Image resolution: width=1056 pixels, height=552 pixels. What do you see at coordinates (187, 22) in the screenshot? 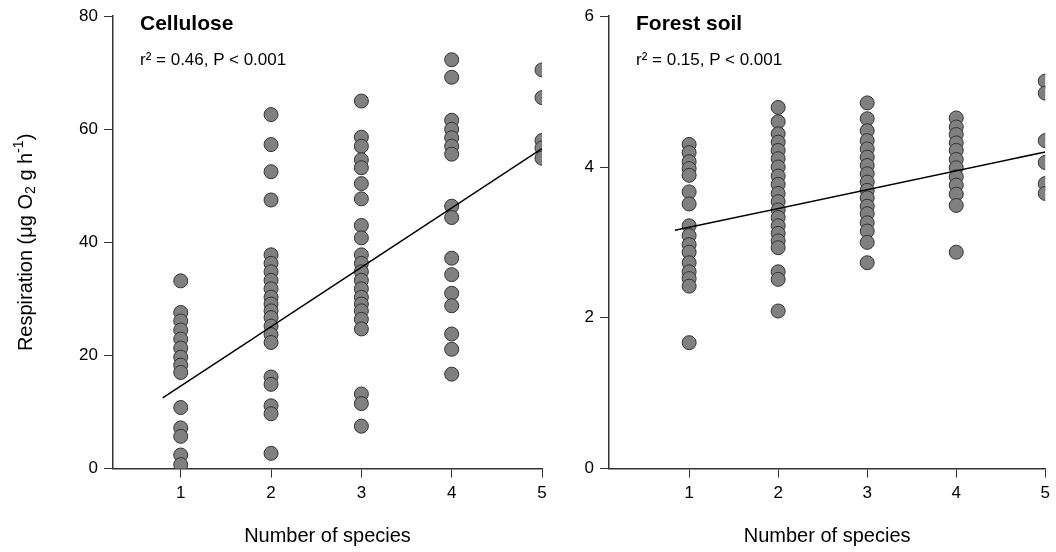
I see `chart-title: Cellulose` at bounding box center [187, 22].